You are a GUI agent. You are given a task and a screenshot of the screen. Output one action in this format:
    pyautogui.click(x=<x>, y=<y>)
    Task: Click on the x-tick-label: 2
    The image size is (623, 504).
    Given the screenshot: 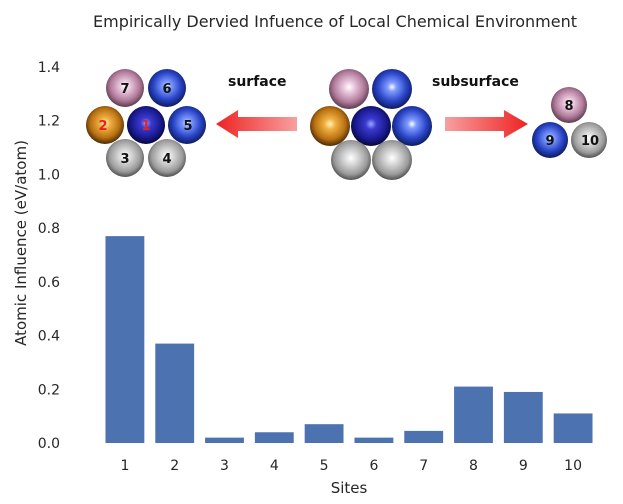 What is the action you would take?
    pyautogui.click(x=174, y=466)
    